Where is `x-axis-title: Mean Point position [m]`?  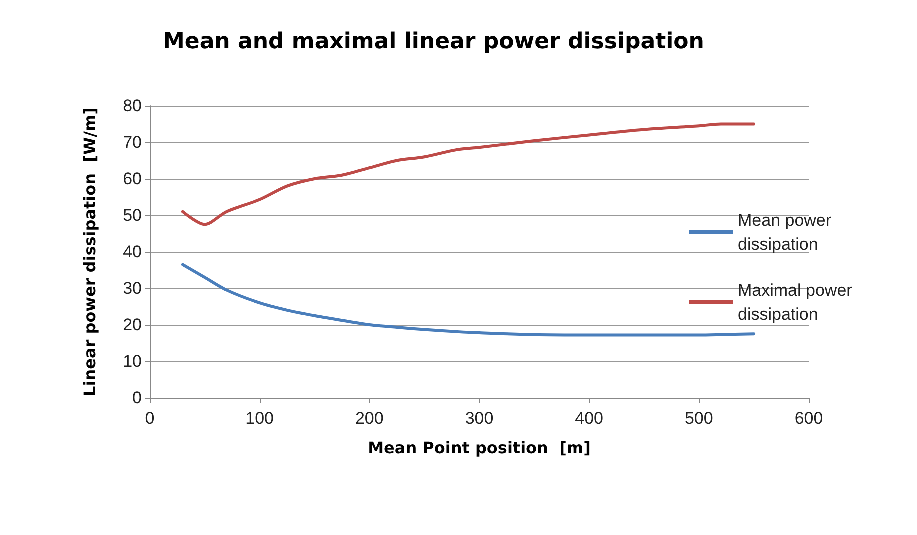 x-axis-title: Mean Point position [m] is located at coordinates (479, 448).